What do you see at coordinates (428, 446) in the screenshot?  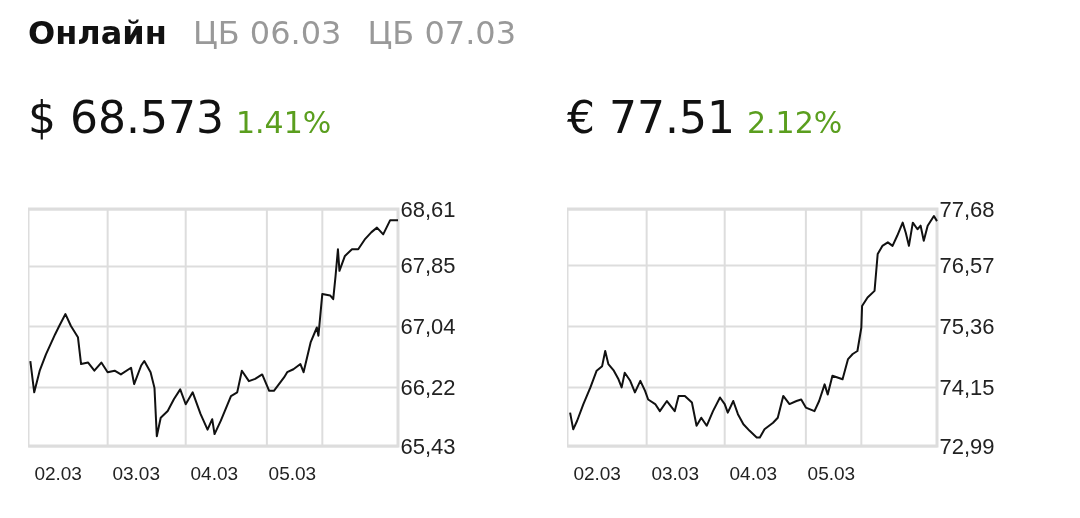 I see `y-tick-label: 65,43` at bounding box center [428, 446].